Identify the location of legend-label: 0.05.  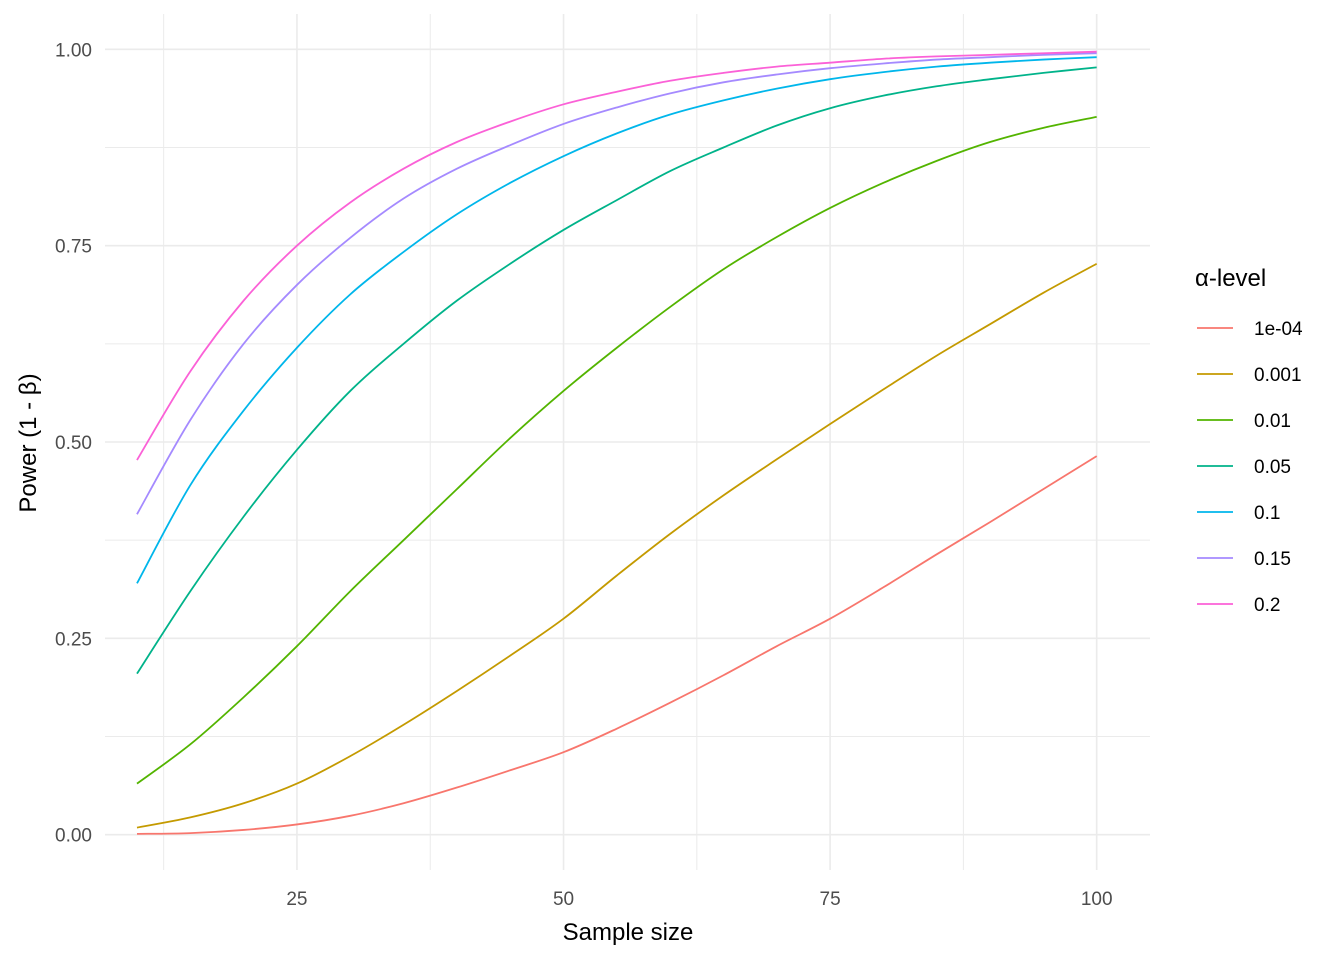
(1272, 467).